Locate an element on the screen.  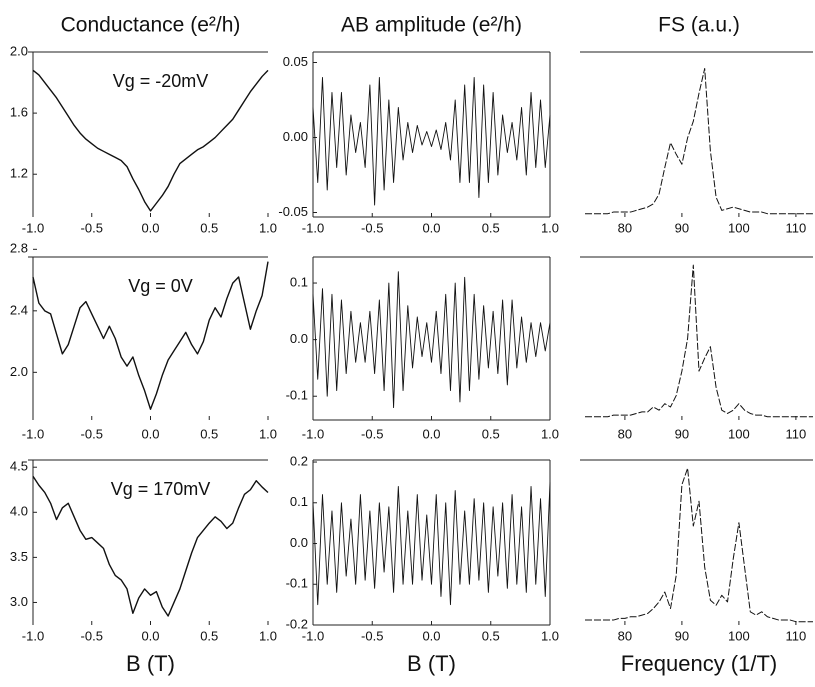
y-tick-label: 2.4 is located at coordinates (19, 309).